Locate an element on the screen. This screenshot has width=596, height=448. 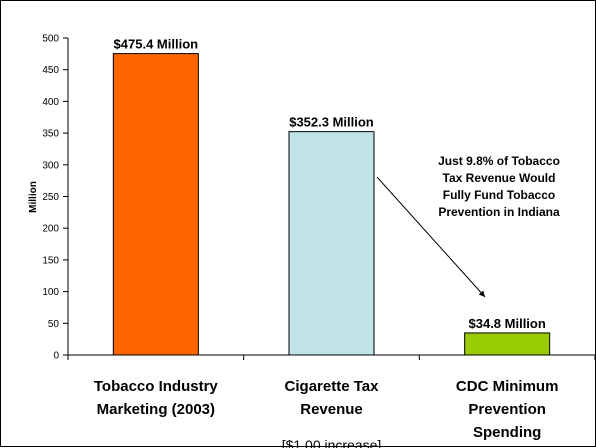
category-label-line: Prevention is located at coordinates (507, 409).